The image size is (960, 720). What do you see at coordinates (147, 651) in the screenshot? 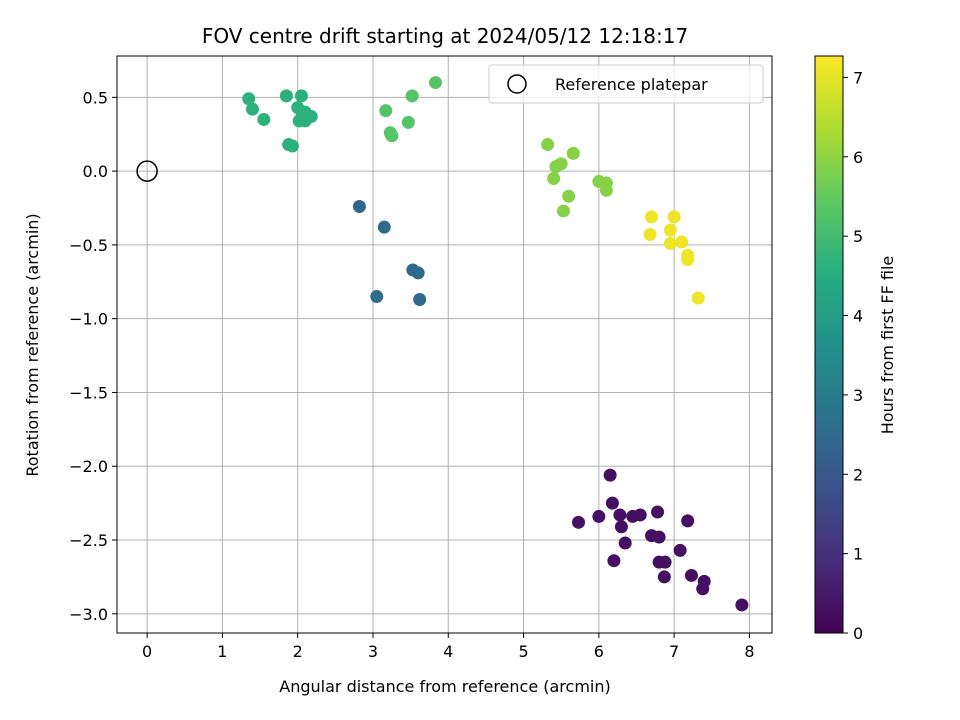
I see `x-tick-label: 0` at bounding box center [147, 651].